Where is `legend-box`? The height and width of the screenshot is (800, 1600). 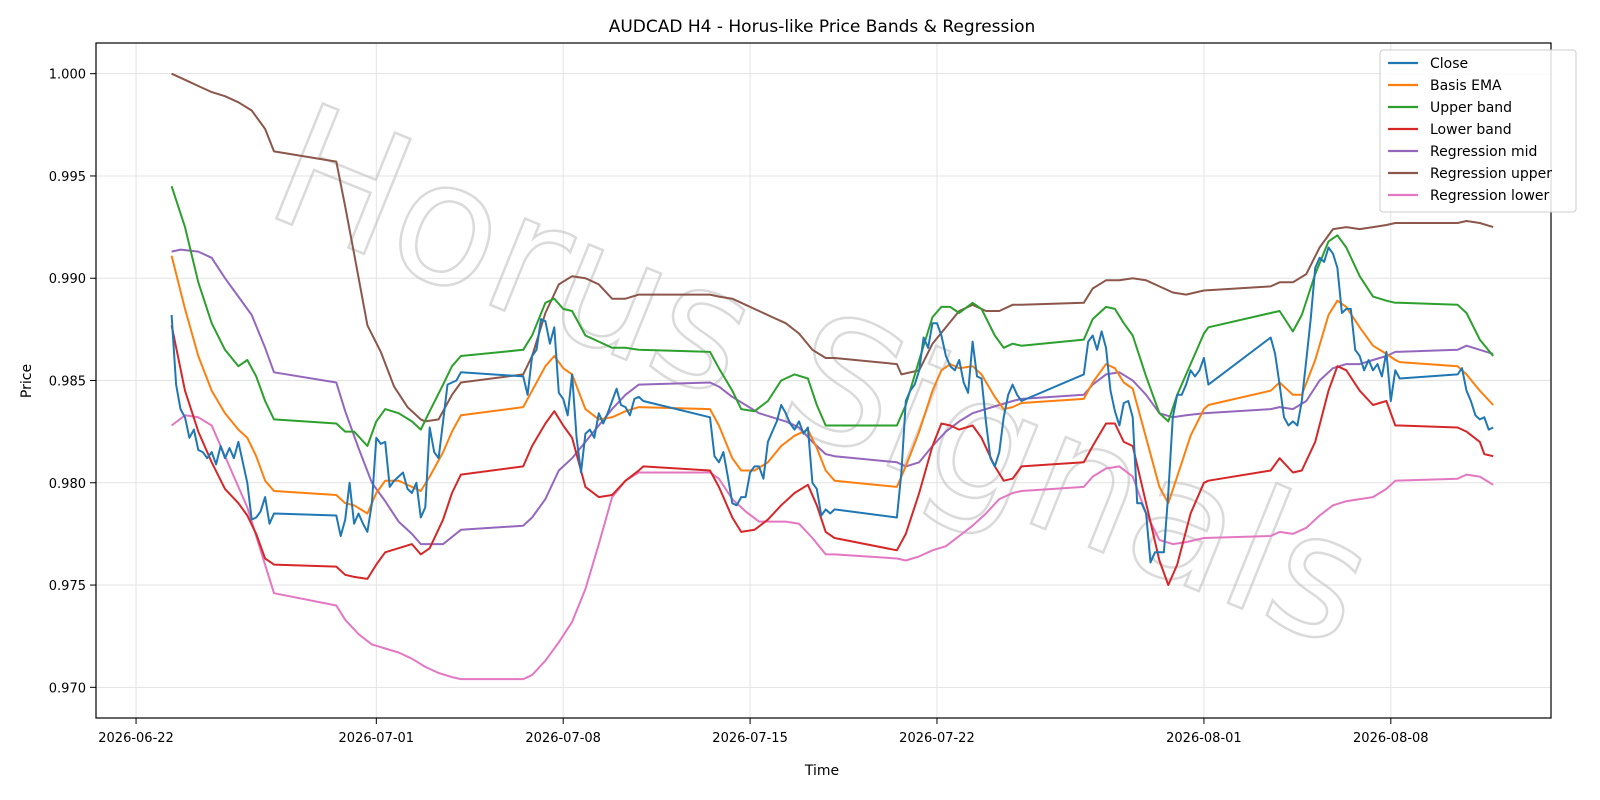
legend-box is located at coordinates (1478, 131).